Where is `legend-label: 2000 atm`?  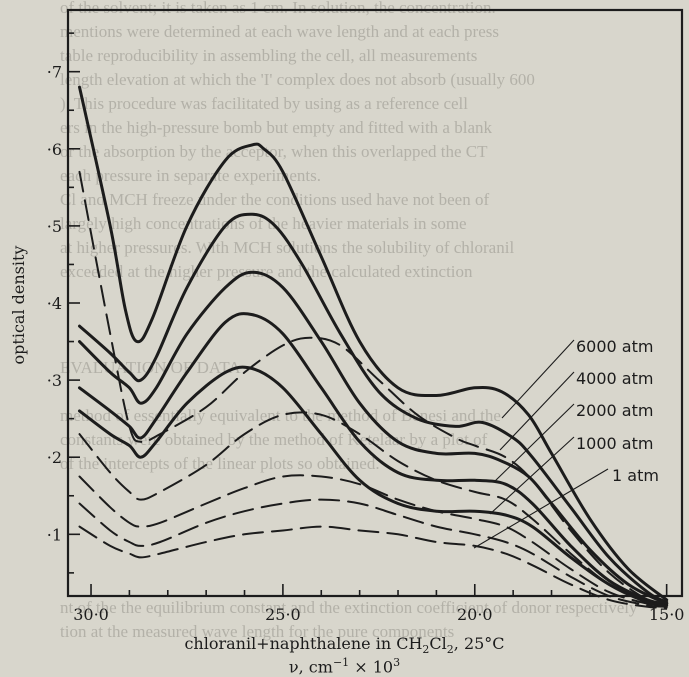 legend-label: 2000 atm is located at coordinates (614, 410).